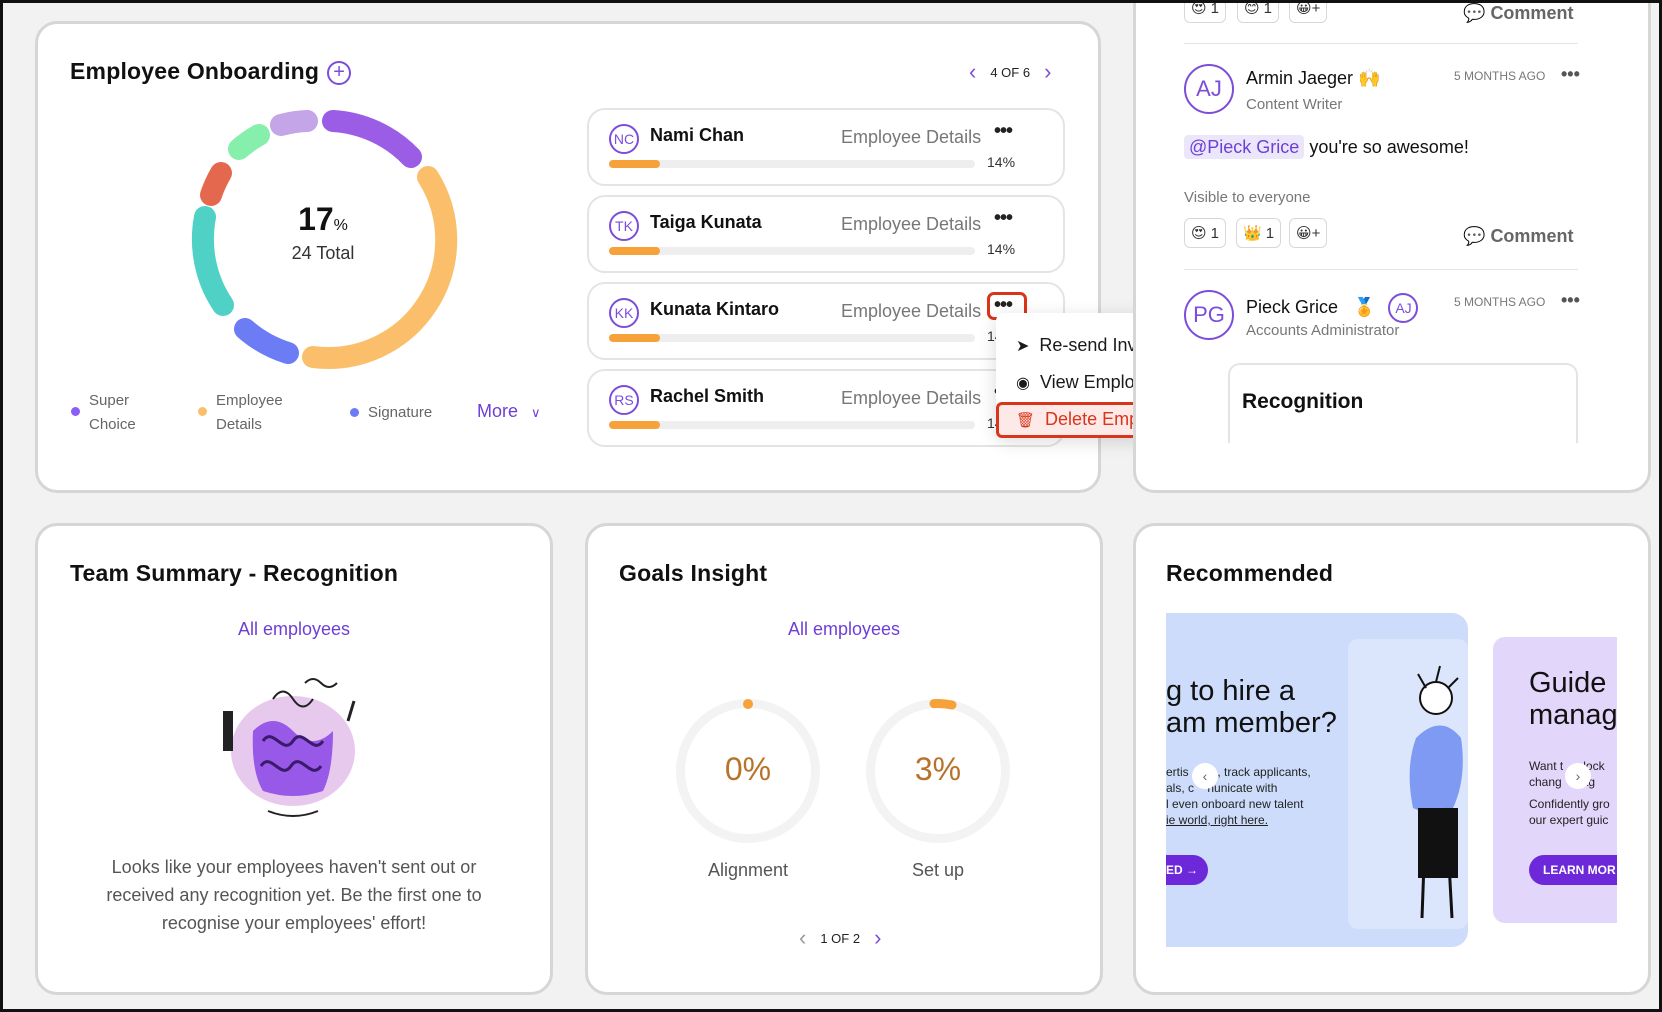 Image resolution: width=1662 pixels, height=1012 pixels. What do you see at coordinates (1023, 383) in the screenshot?
I see `eye-icon: ◉` at bounding box center [1023, 383].